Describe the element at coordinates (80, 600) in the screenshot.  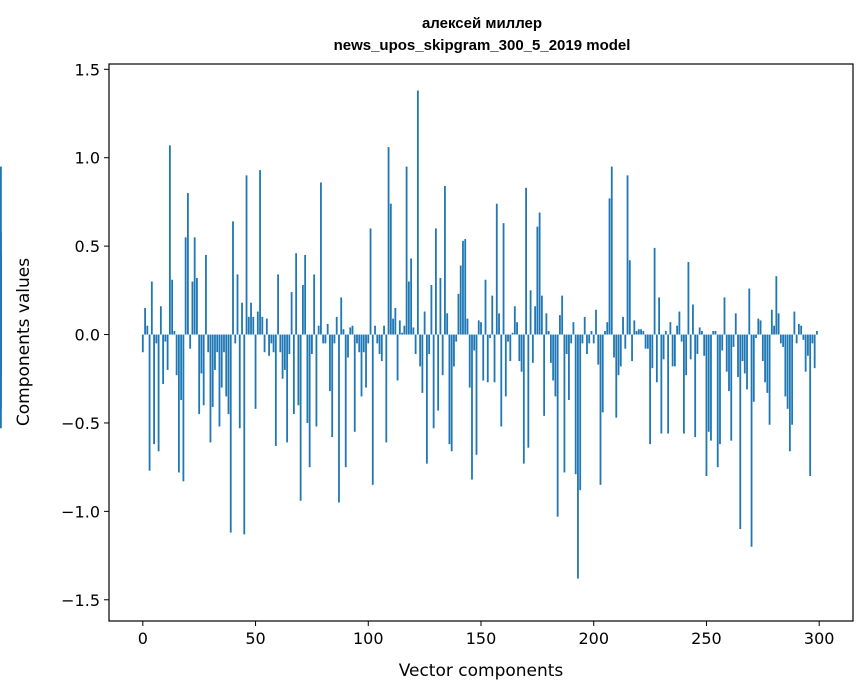
I see `y-tick-label: −1.5` at that location.